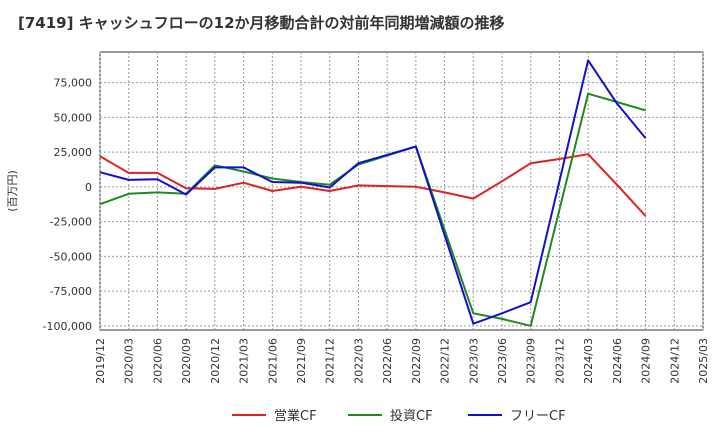 This screenshot has width=720, height=440. Describe the element at coordinates (538, 416) in the screenshot. I see `legend-label: フリーCF` at that location.